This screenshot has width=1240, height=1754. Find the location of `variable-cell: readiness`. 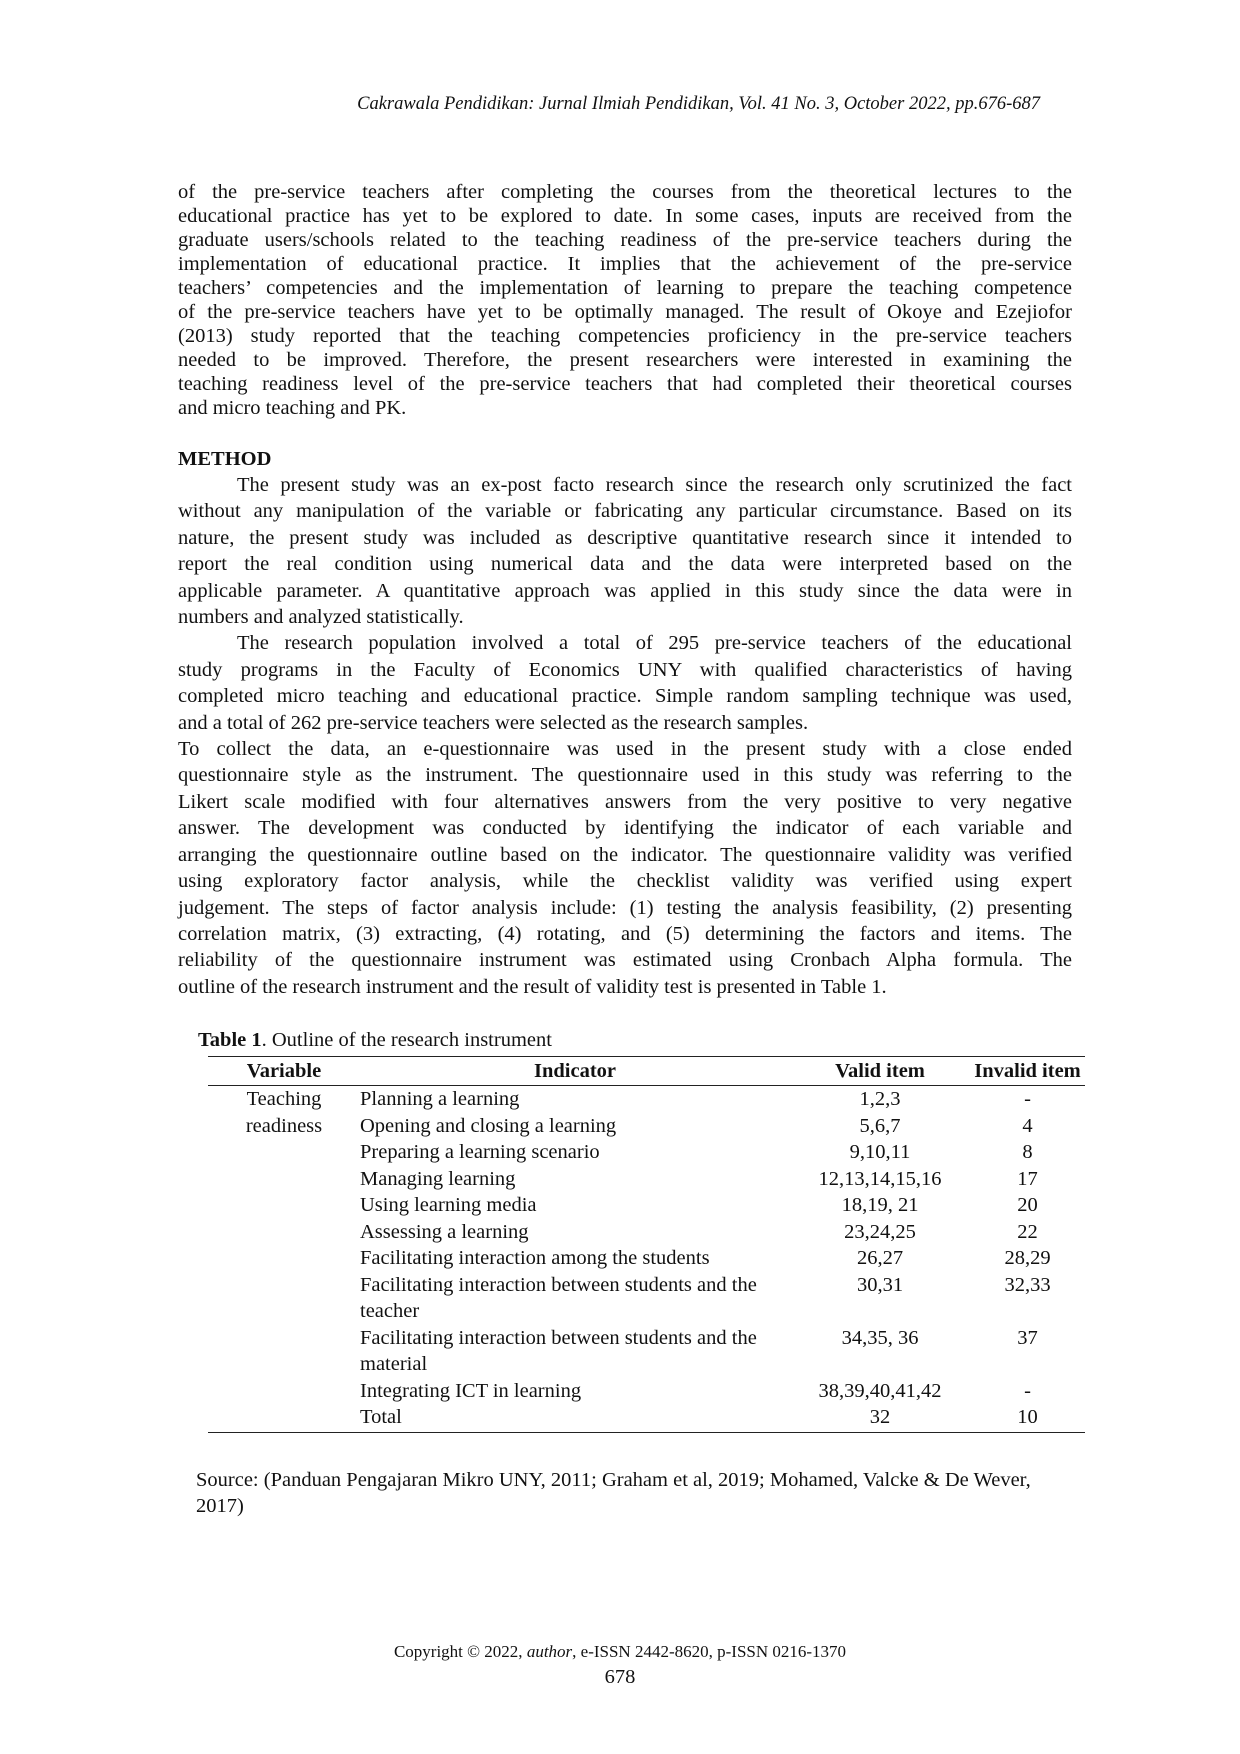

variable-cell: readiness is located at coordinates (284, 1125).